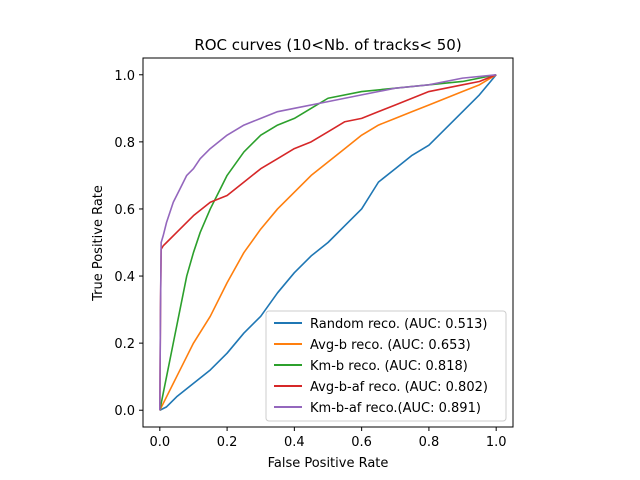  What do you see at coordinates (361, 442) in the screenshot?
I see `x-tick-label: 0.6` at bounding box center [361, 442].